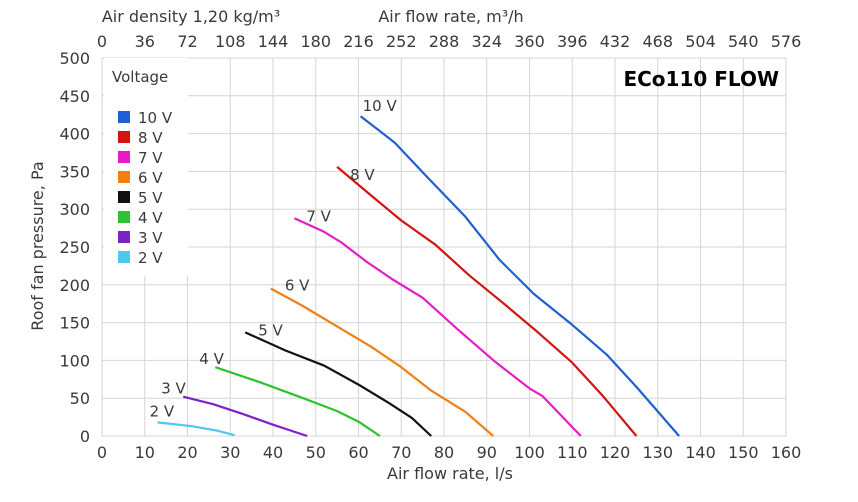 This screenshot has width=858, height=502. I want to click on y-tick-label: 500, so click(74, 58).